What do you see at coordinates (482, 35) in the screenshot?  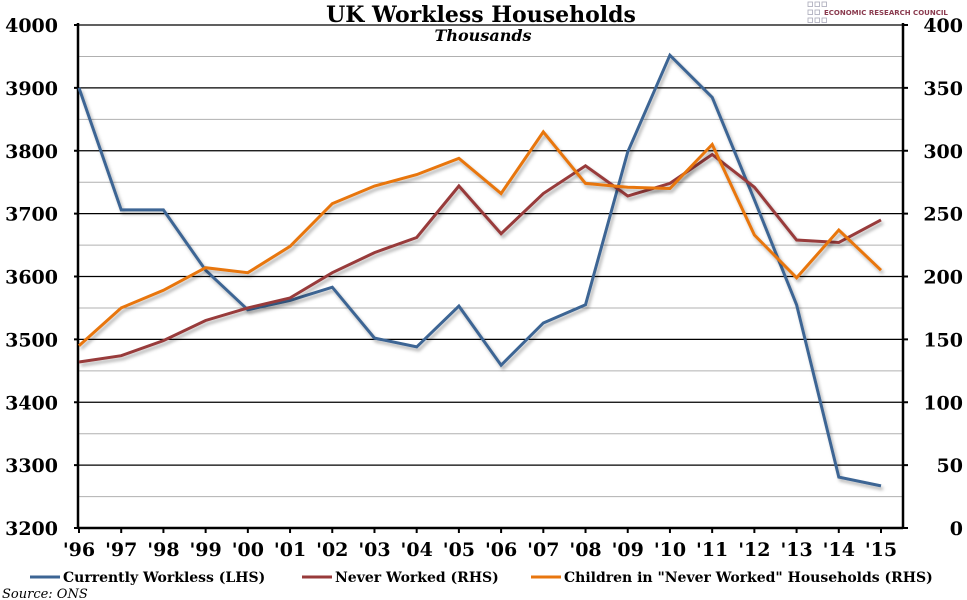 I see `chart-subtitle: Thousands` at bounding box center [482, 35].